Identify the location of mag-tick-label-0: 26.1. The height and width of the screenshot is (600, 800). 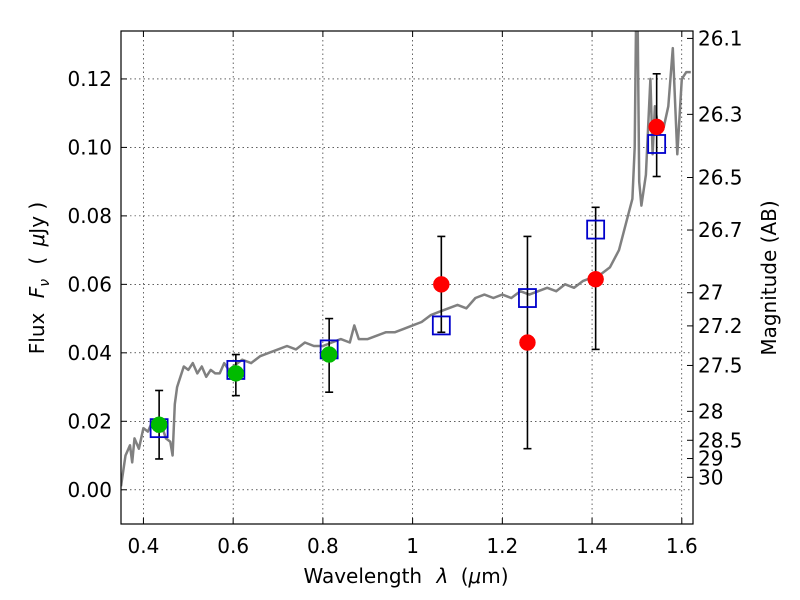
(720, 38).